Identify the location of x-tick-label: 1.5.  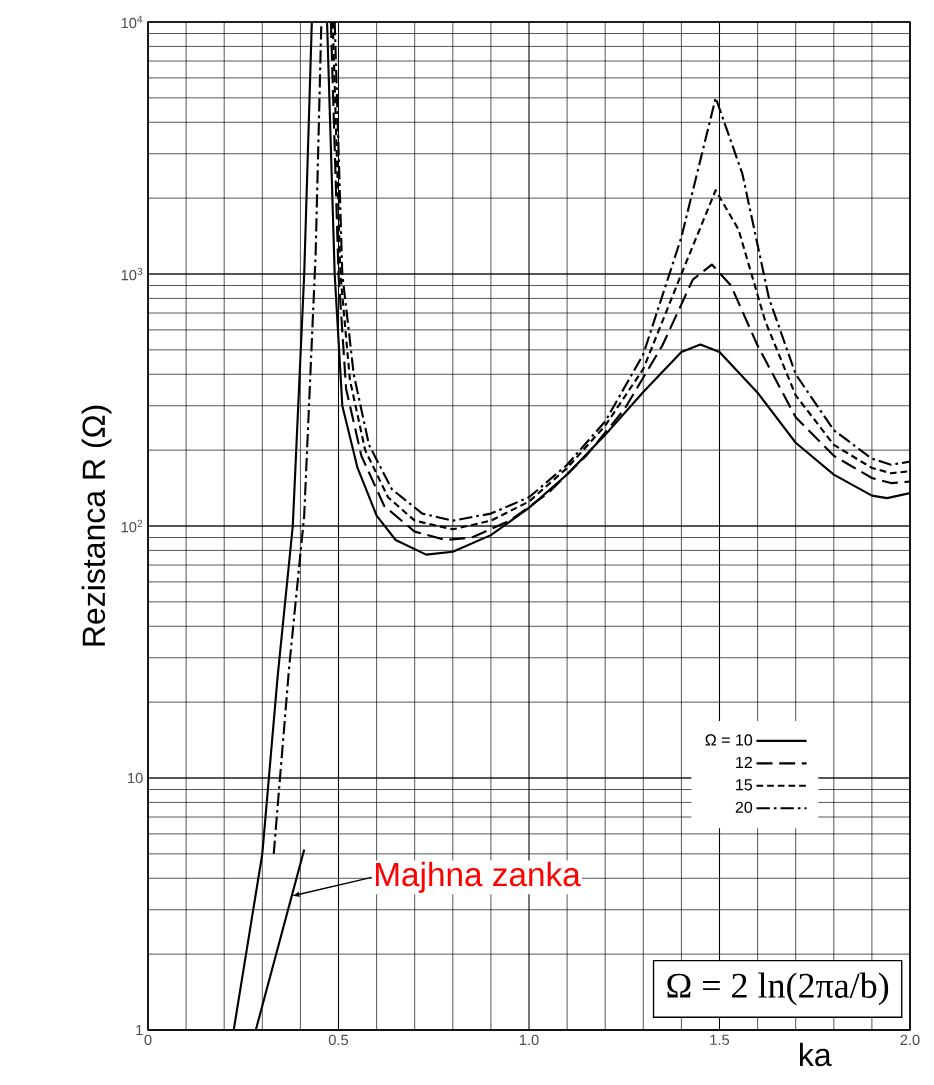
(720, 1039).